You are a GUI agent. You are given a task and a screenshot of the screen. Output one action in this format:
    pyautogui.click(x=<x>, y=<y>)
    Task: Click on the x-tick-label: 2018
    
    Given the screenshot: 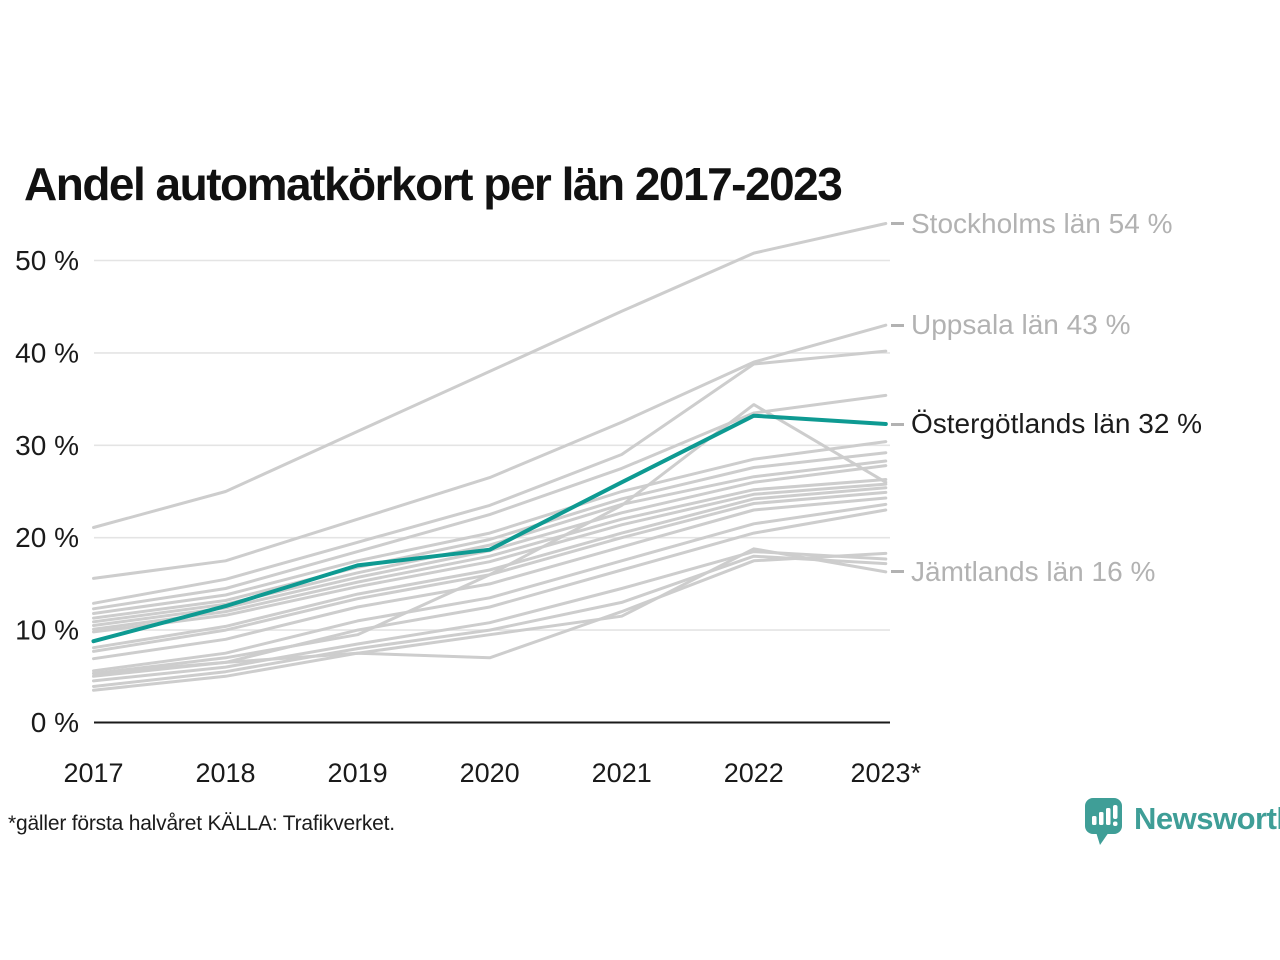 What is the action you would take?
    pyautogui.click(x=226, y=773)
    